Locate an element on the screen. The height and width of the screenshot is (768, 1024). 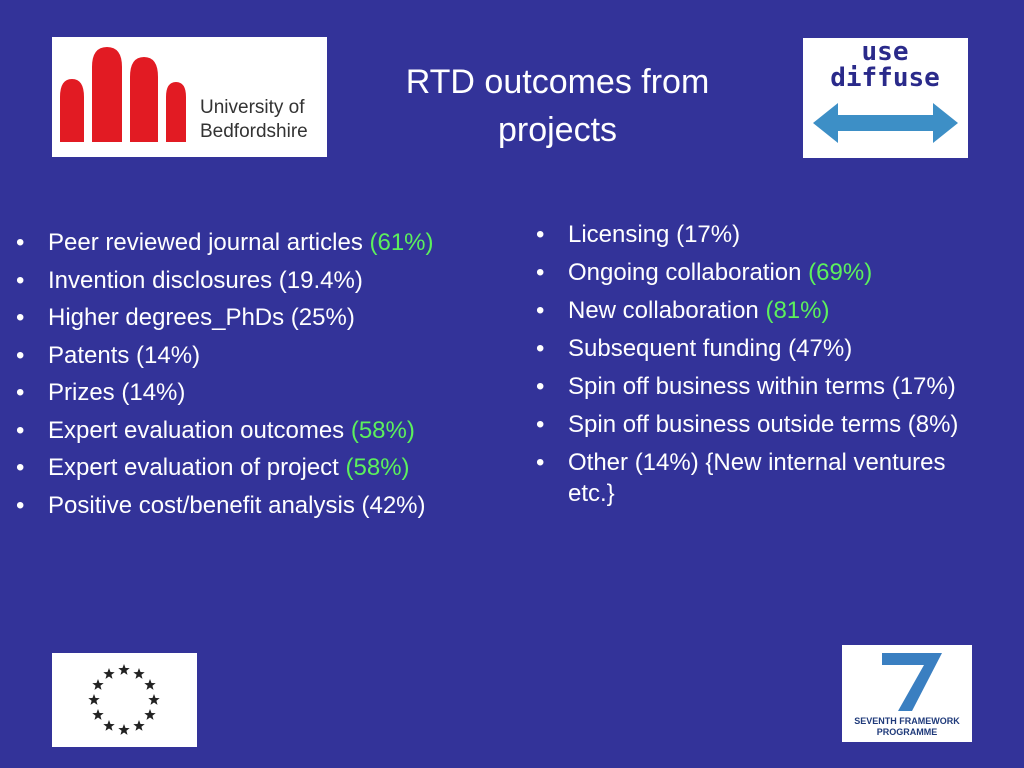
logo-text: University of is located at coordinates (252, 107).